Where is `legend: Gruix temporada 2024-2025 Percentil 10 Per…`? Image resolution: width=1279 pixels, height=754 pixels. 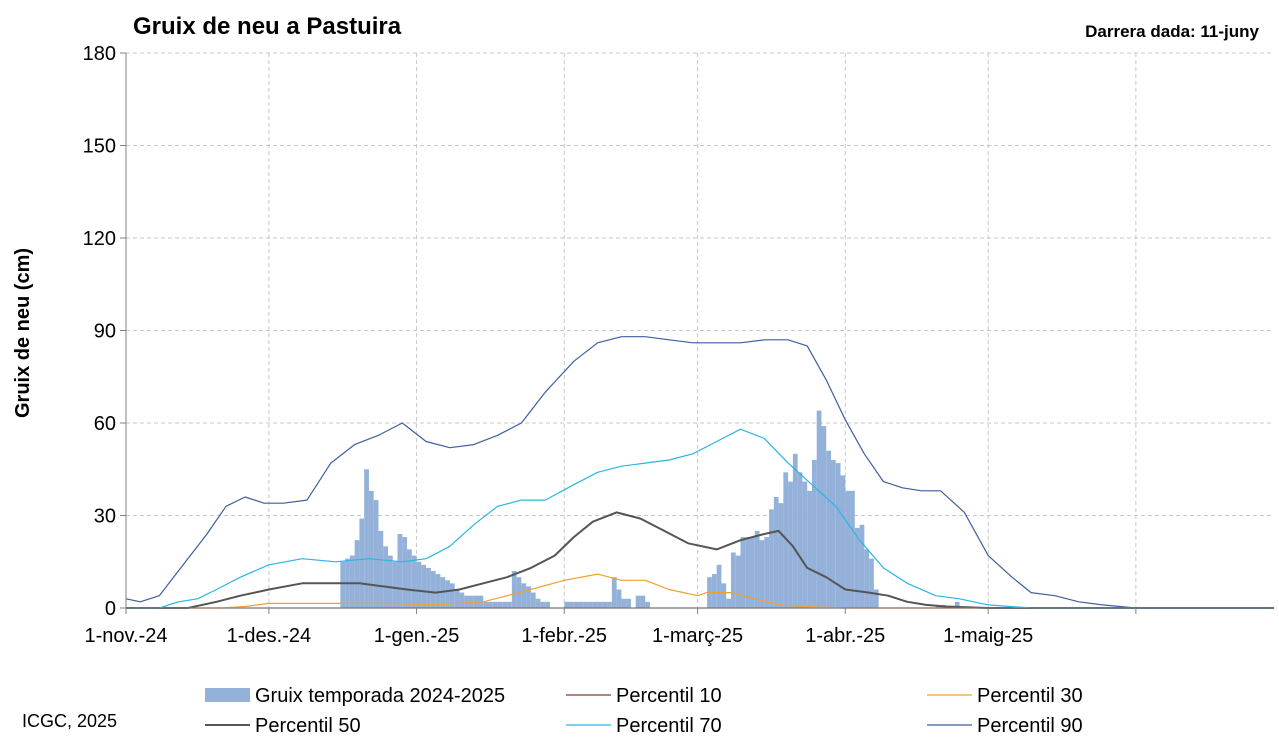 legend: Gruix temporada 2024-2025 Percentil 10 Per… is located at coordinates (644, 711).